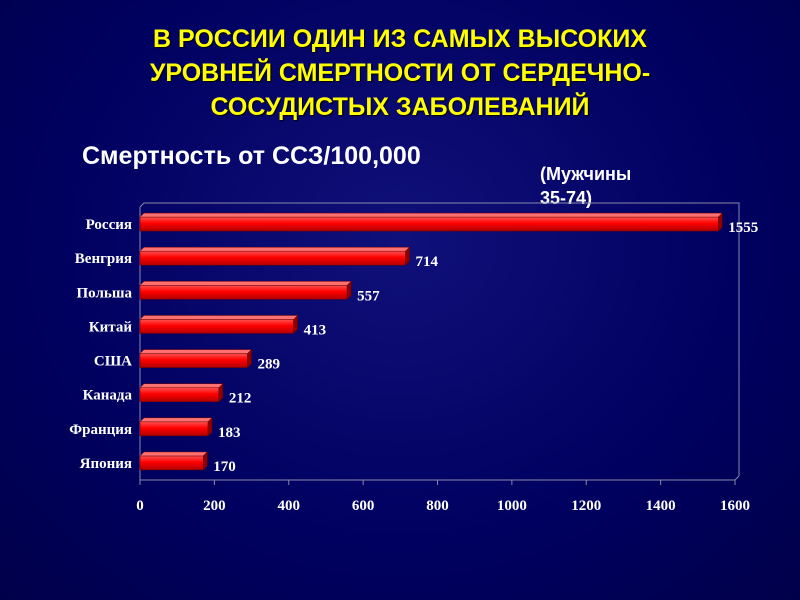  Describe the element at coordinates (100, 430) in the screenshot. I see `category-label: Франция` at that location.